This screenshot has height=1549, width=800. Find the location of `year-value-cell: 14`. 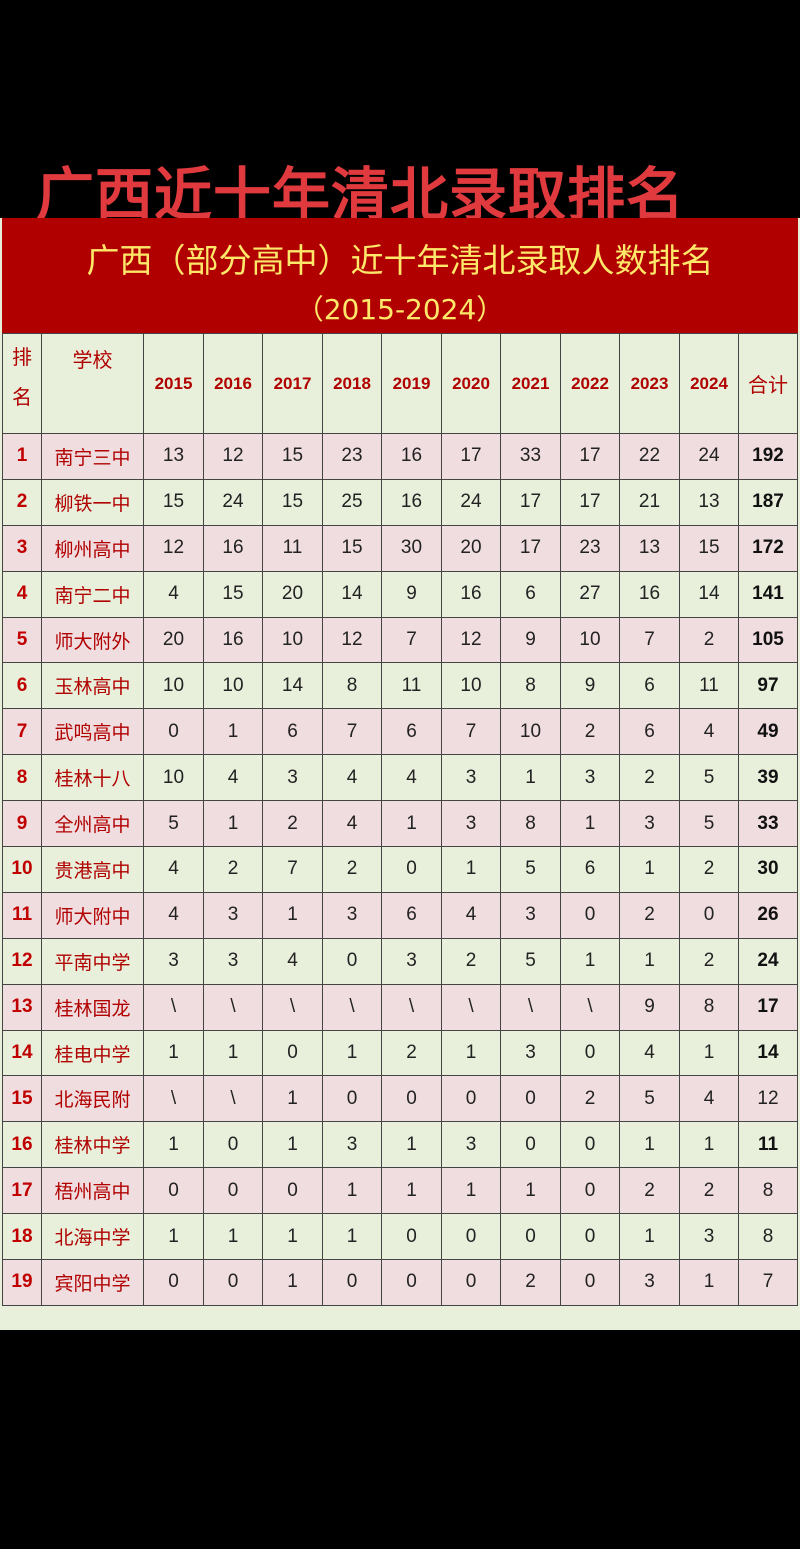

year-value-cell: 14 is located at coordinates (352, 594).